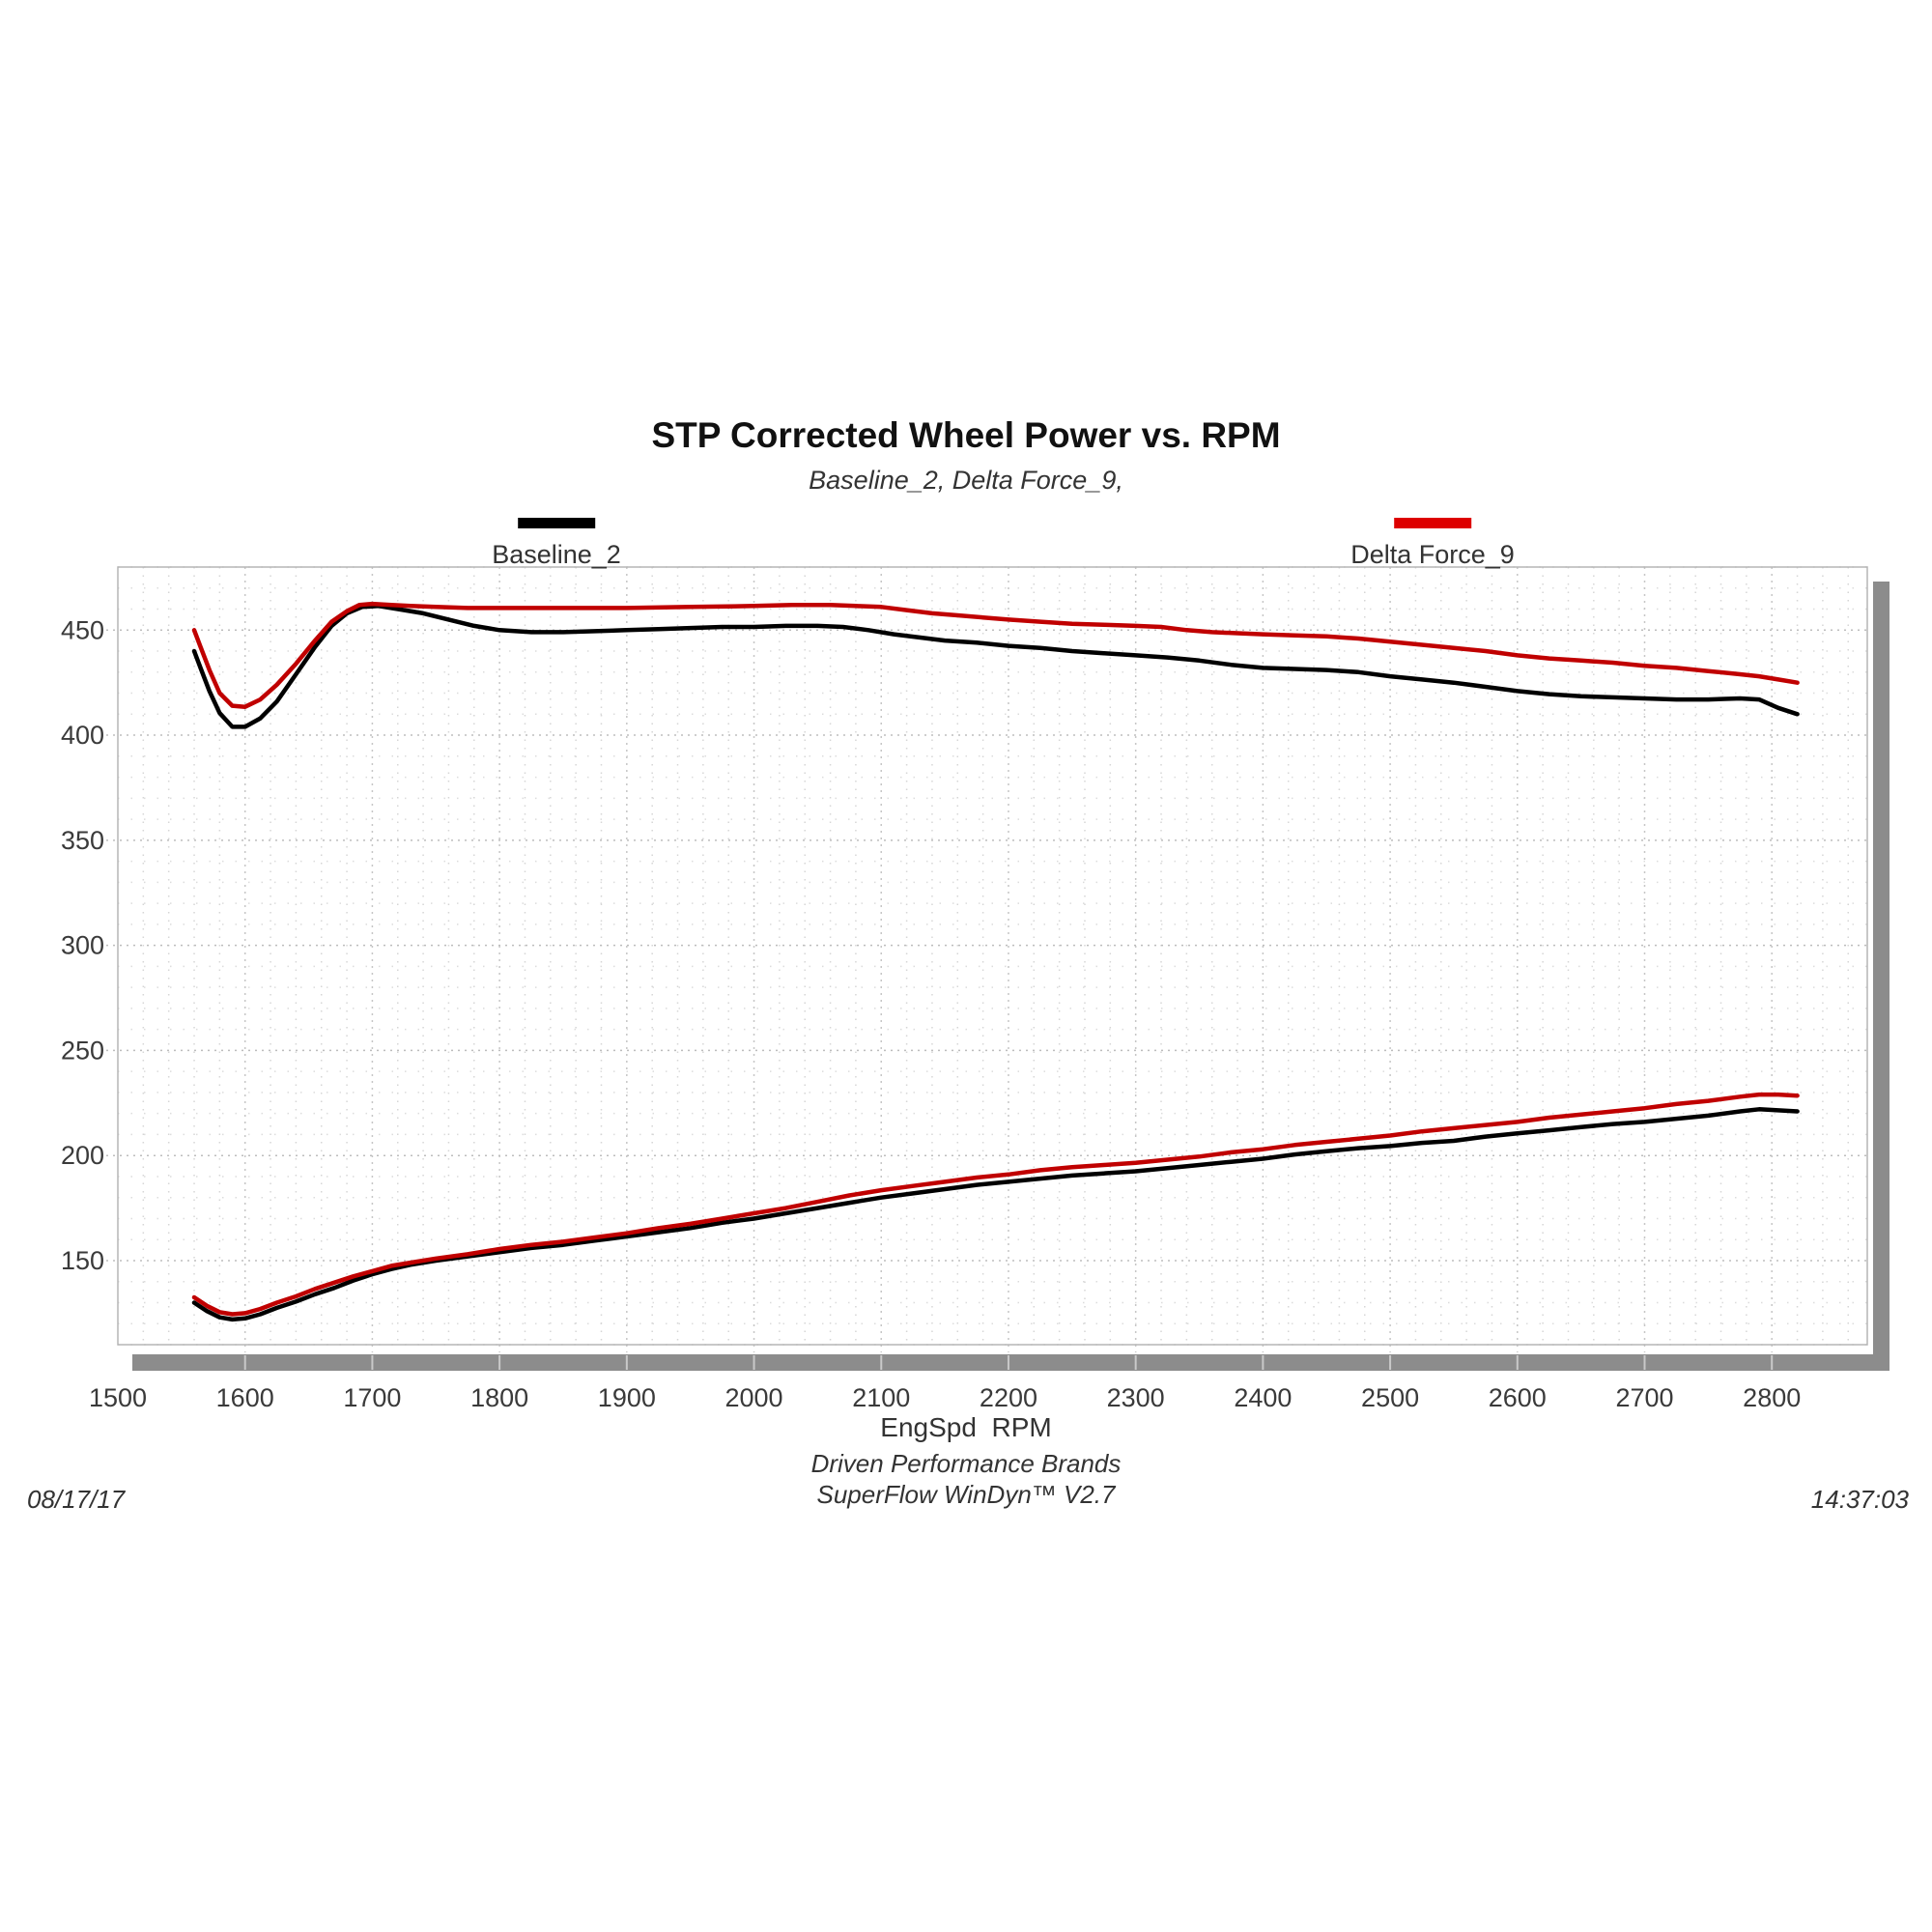 Image resolution: width=1932 pixels, height=1932 pixels. I want to click on x-tick-label: 2500, so click(1390, 1397).